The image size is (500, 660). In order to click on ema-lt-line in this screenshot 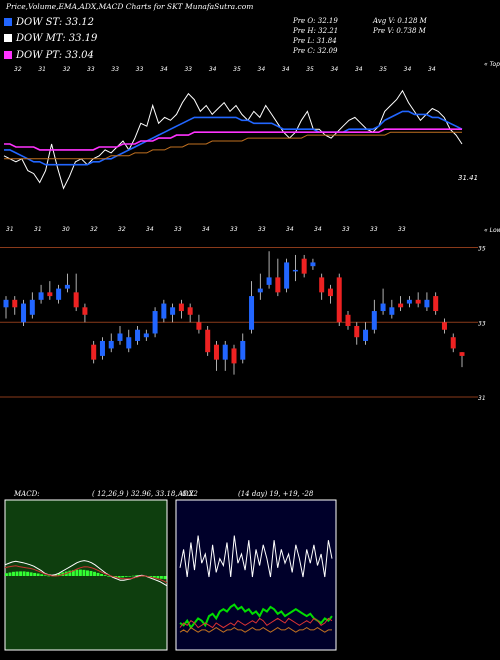, I will do `click(233, 145)`.